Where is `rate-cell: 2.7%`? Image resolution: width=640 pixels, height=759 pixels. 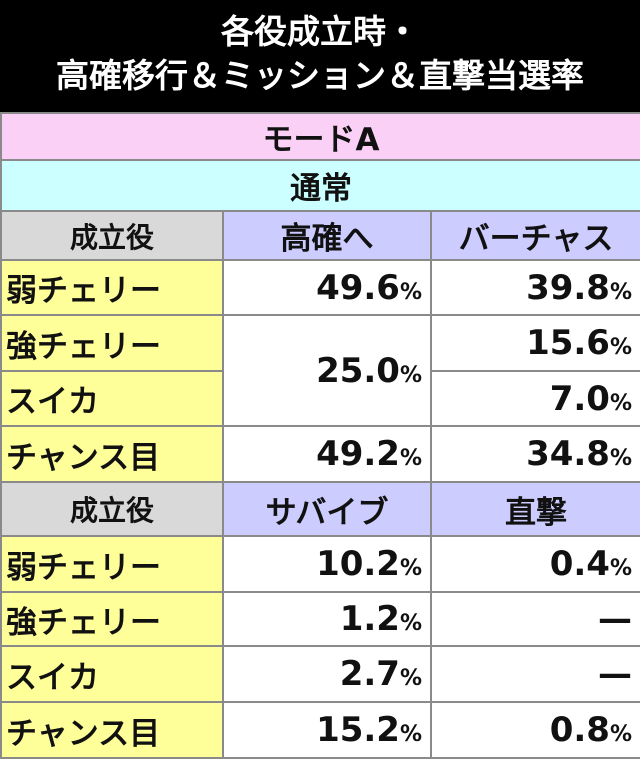
rate-cell: 2.7% is located at coordinates (327, 674).